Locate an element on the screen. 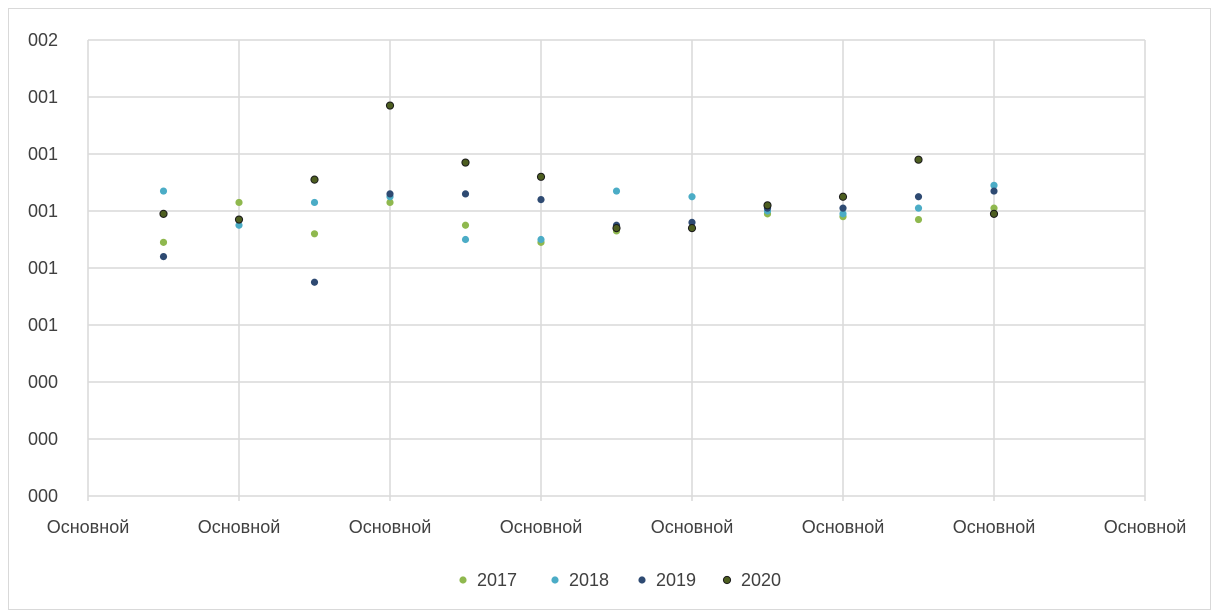  legend-label-2019: 2019 is located at coordinates (676, 580).